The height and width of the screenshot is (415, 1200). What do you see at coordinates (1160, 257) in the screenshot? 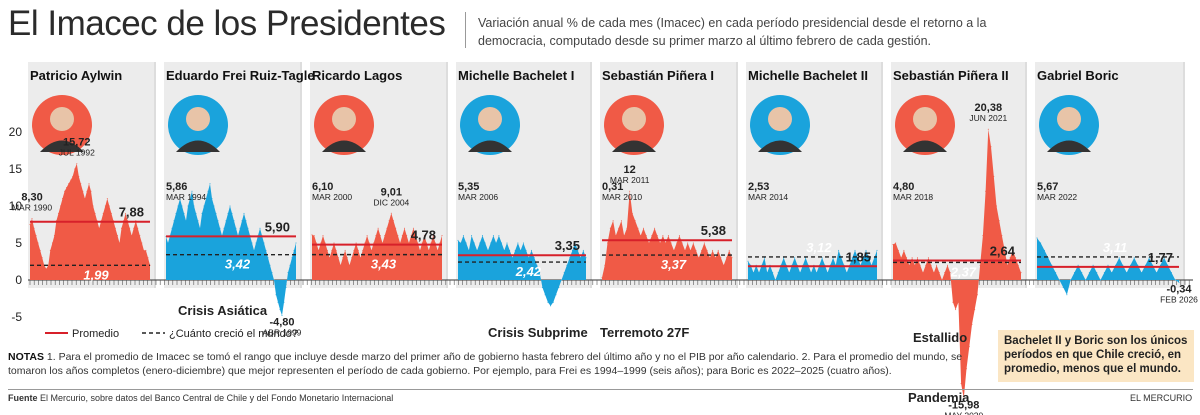
I see `avg-value: 1,77` at bounding box center [1160, 257].